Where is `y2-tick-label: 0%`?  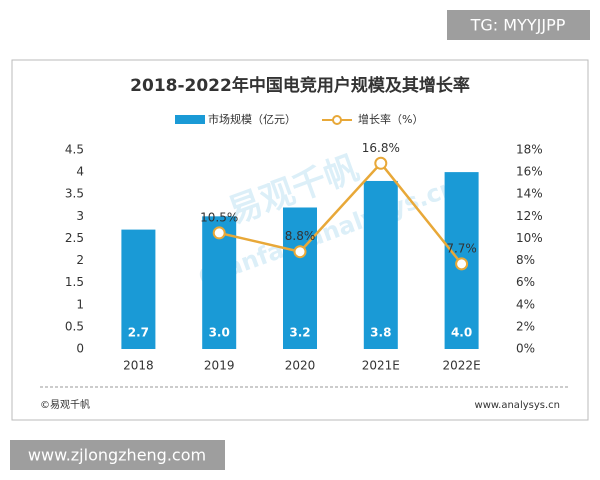
y2-tick-label: 0% is located at coordinates (525, 349).